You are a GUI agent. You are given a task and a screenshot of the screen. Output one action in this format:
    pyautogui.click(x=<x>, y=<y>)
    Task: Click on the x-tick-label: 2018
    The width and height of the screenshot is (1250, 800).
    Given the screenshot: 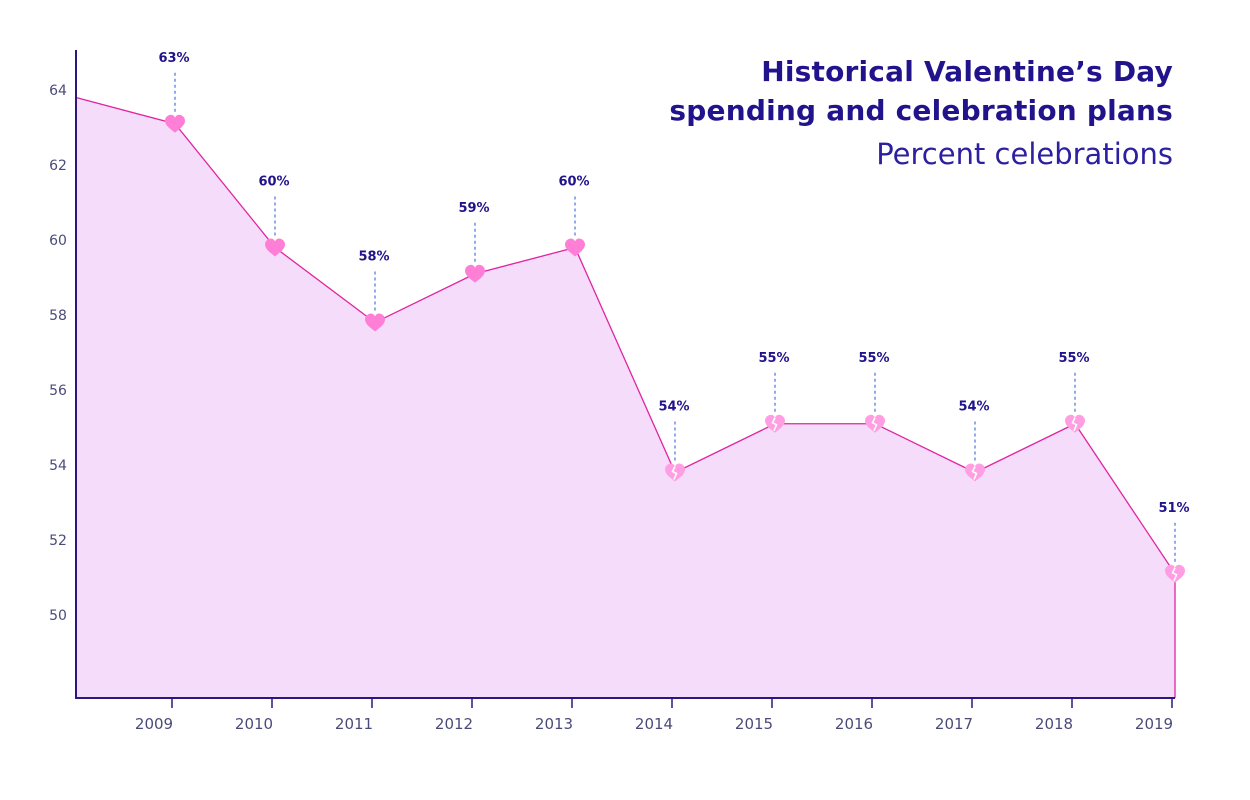 What is the action you would take?
    pyautogui.click(x=1054, y=724)
    